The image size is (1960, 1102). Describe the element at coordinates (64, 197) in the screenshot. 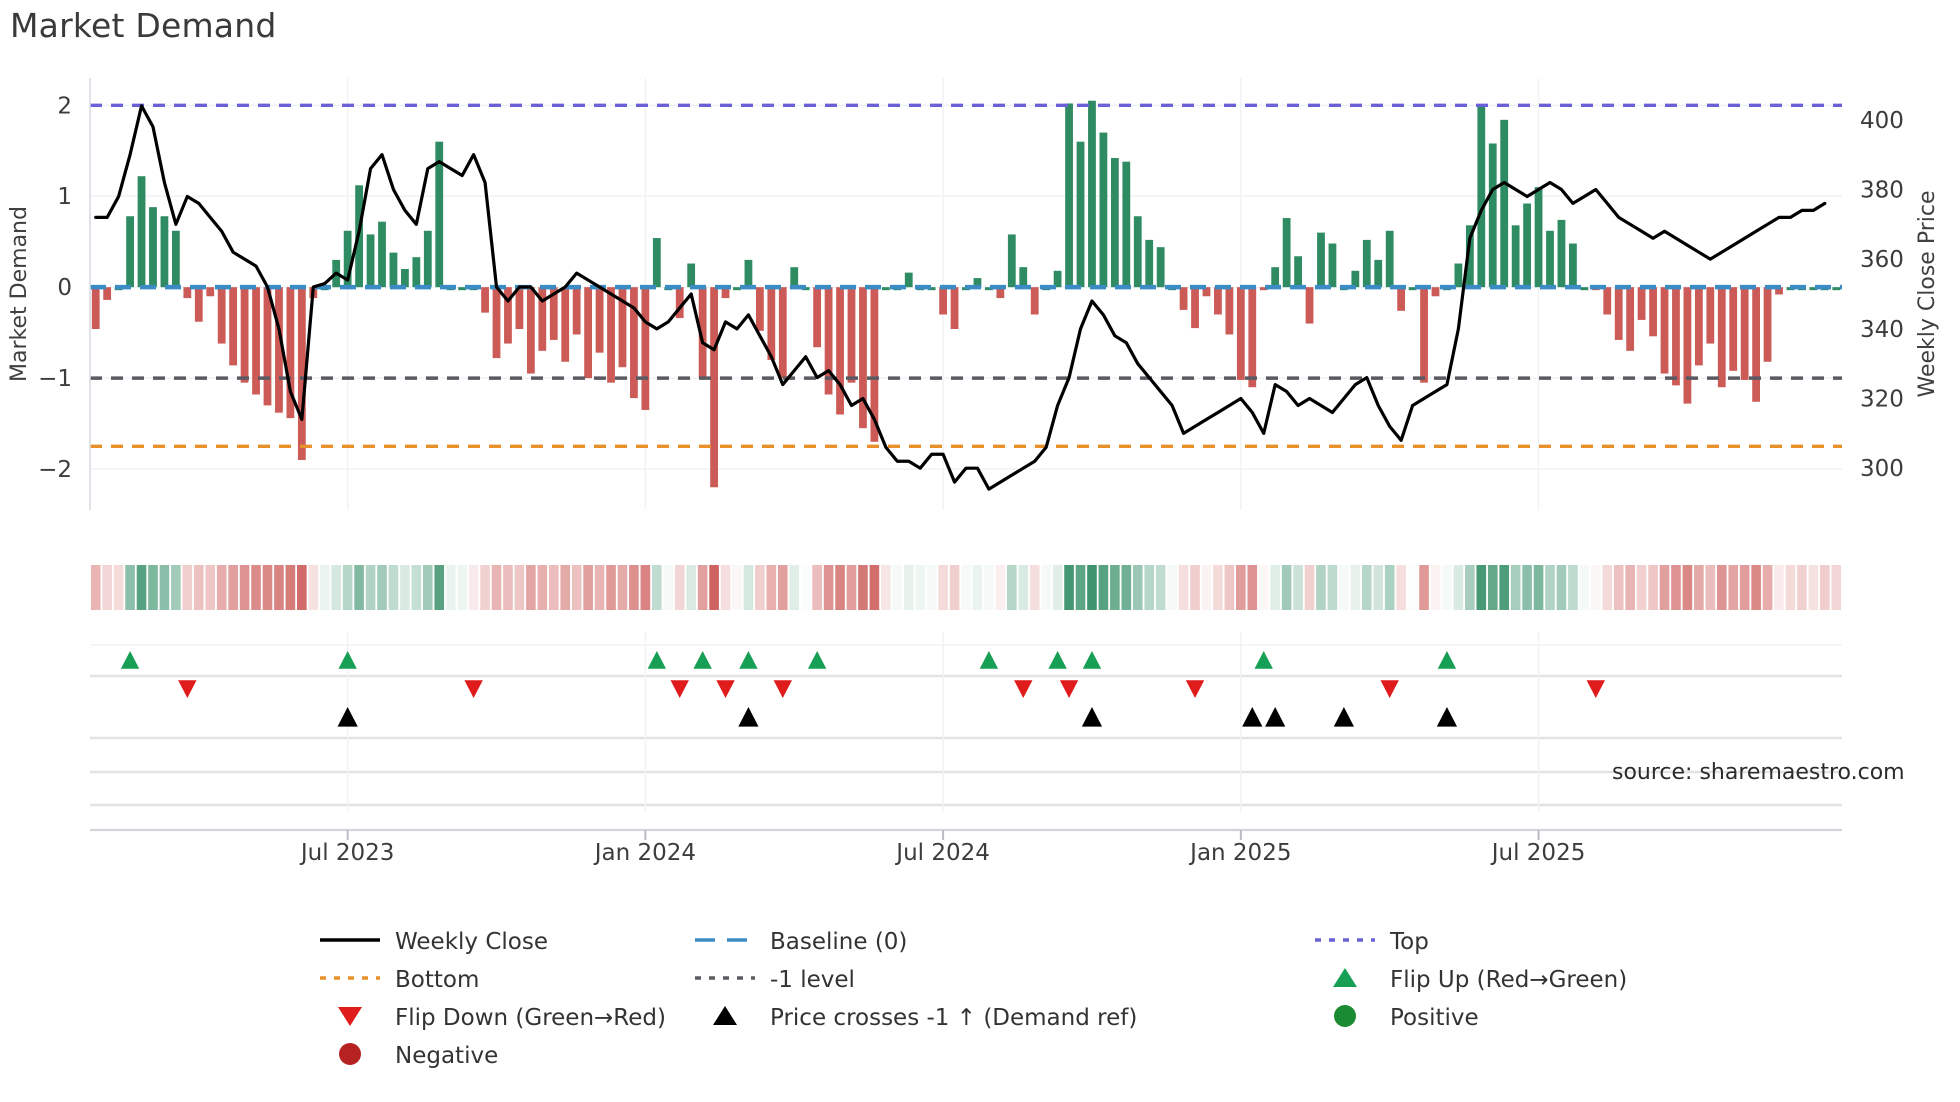

I see `left-tick-label: 1` at that location.